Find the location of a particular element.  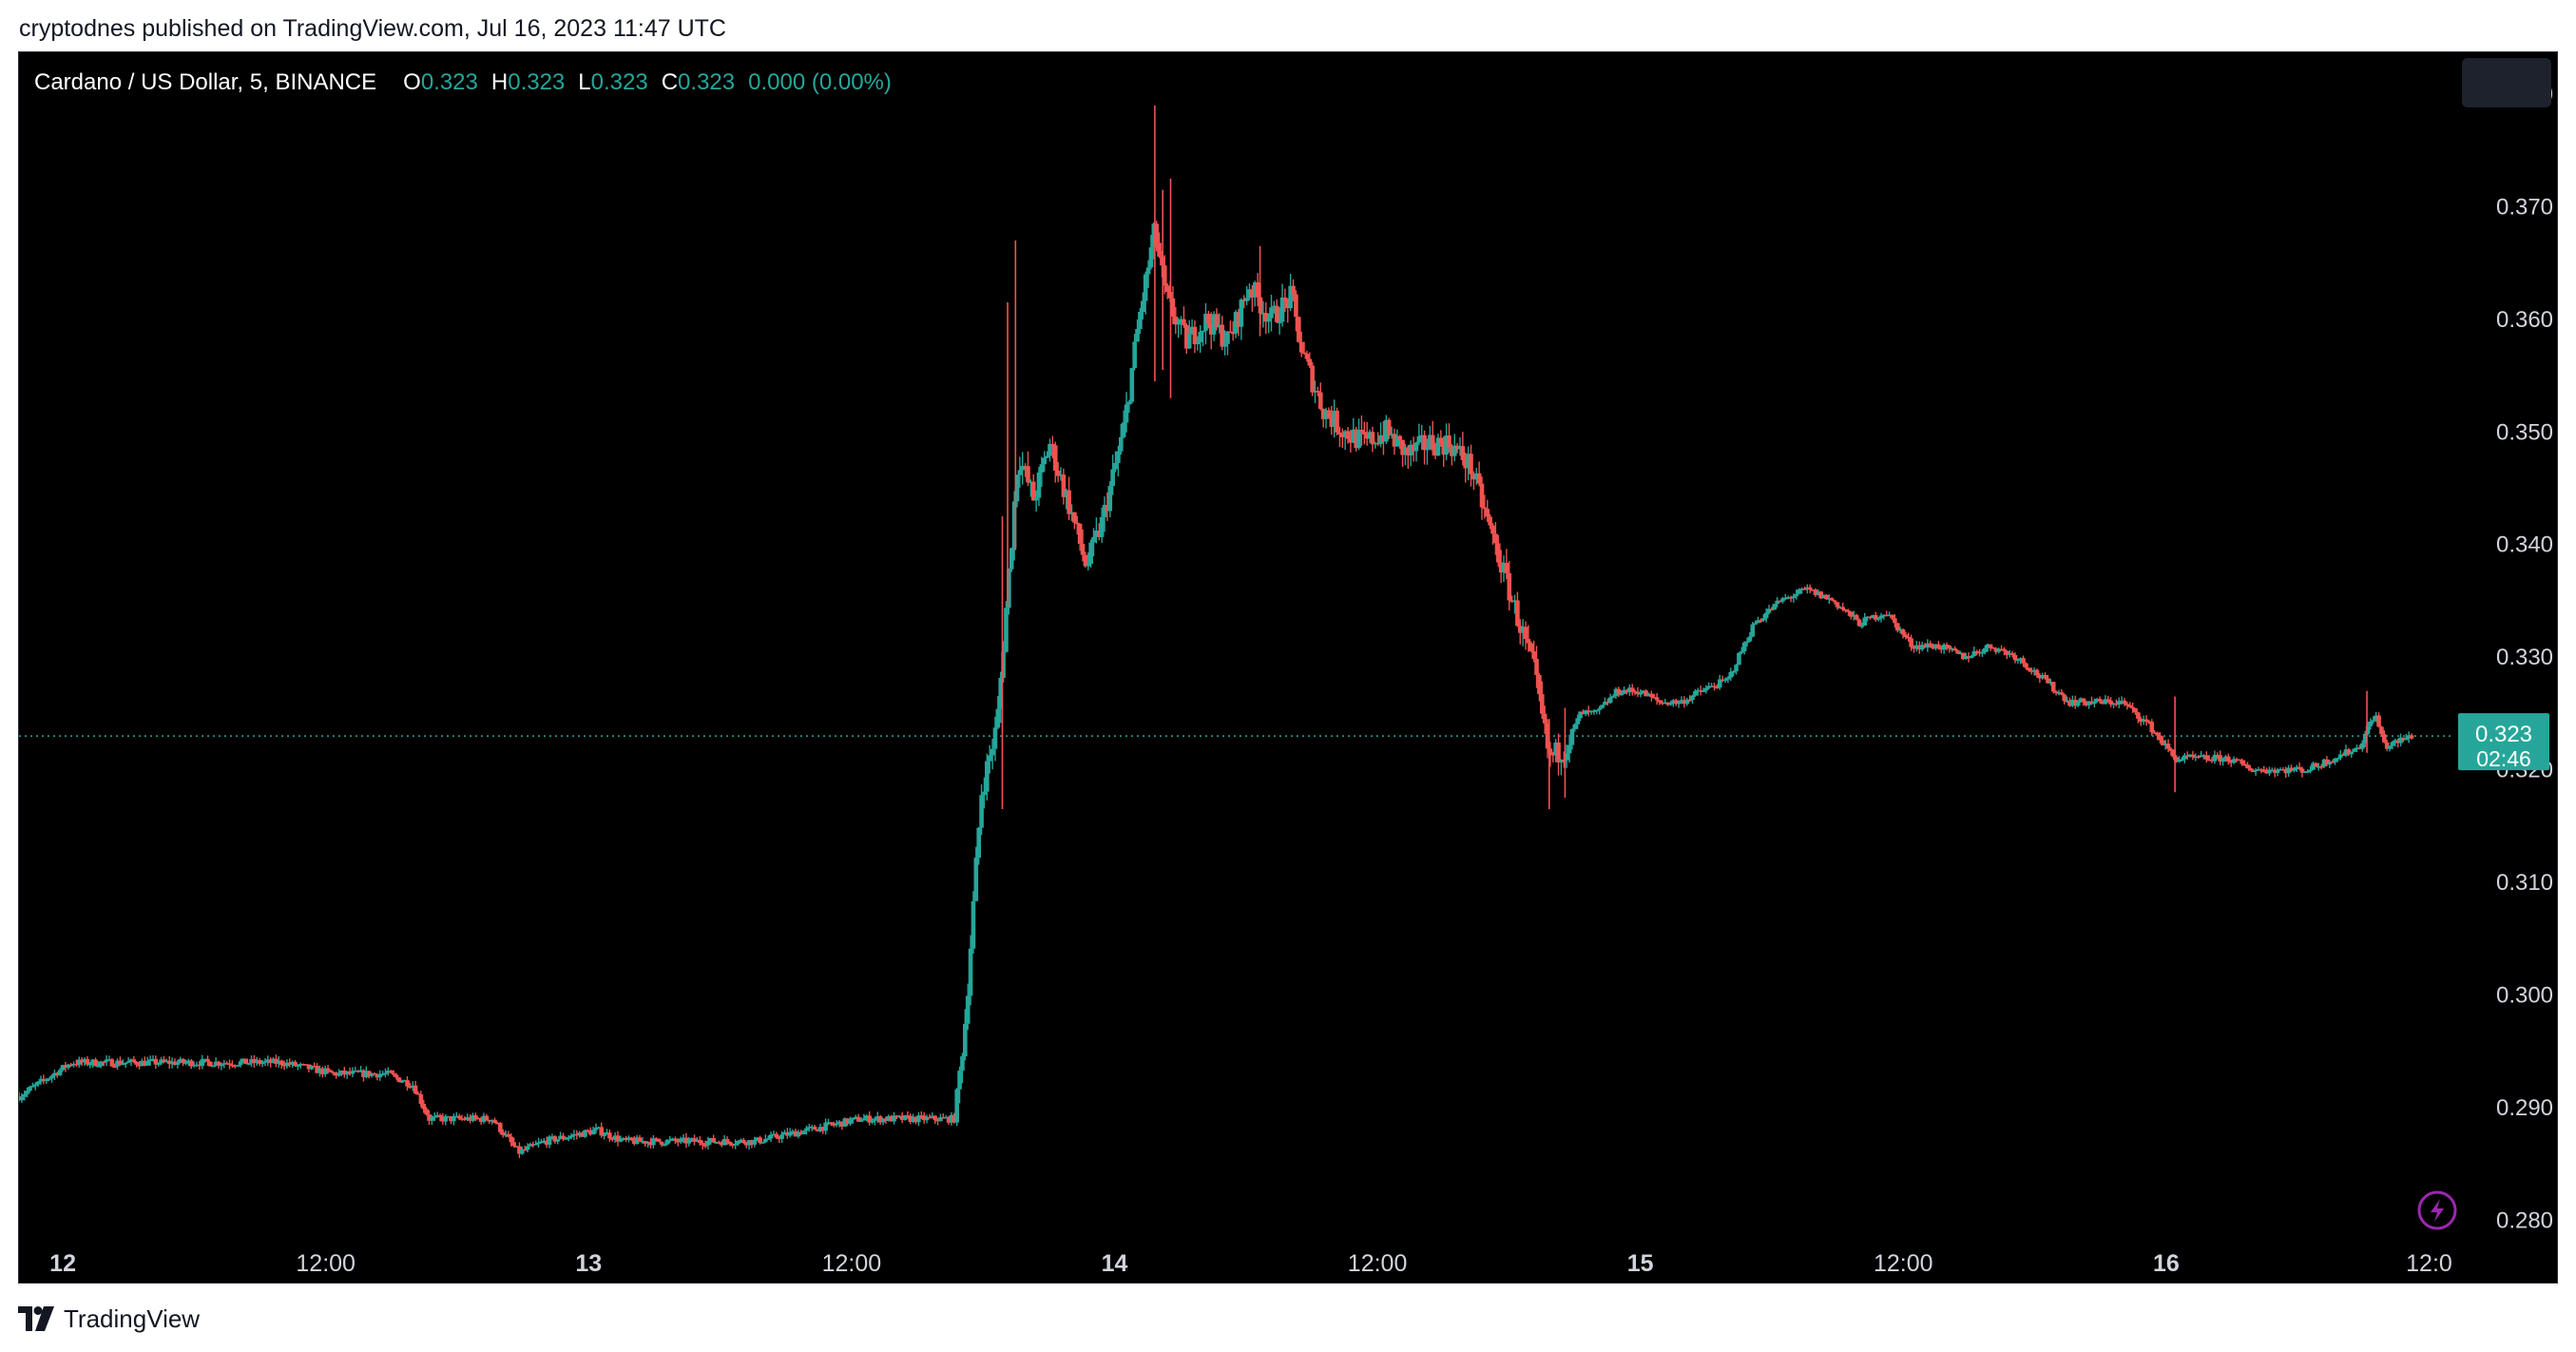

y-tick-label: 0.280 is located at coordinates (2525, 1220).